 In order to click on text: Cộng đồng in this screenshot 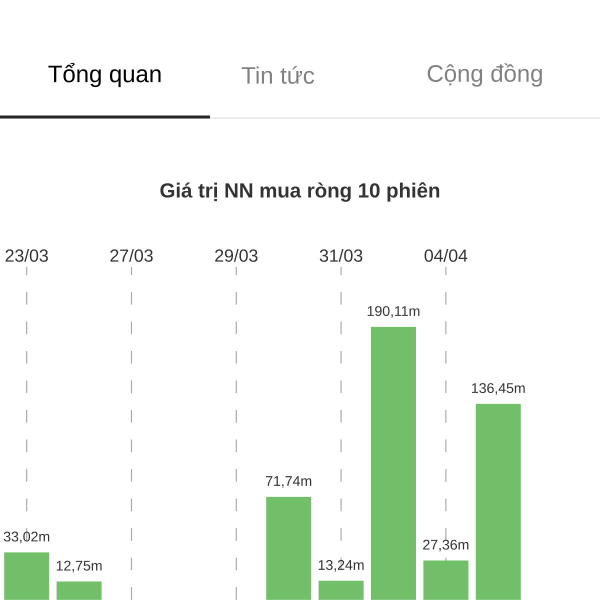, I will do `click(485, 75)`.